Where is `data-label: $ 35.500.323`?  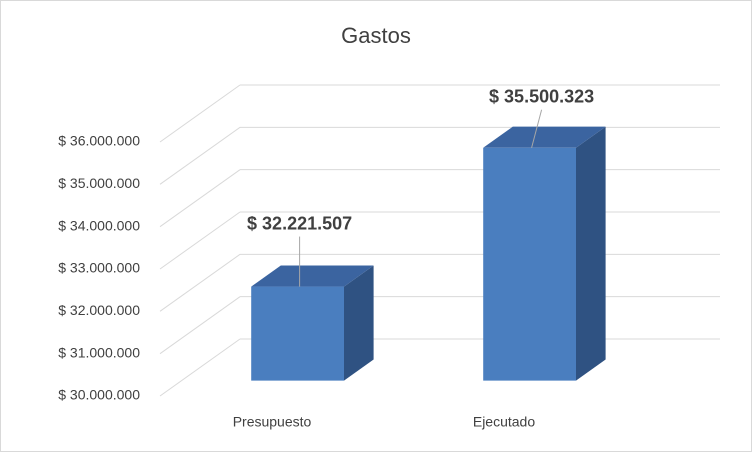
data-label: $ 35.500.323 is located at coordinates (541, 97).